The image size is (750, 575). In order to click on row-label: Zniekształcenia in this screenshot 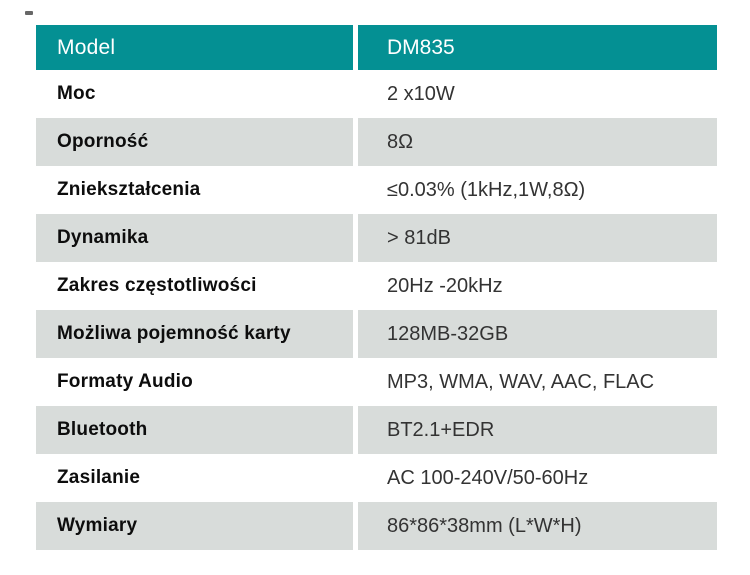, I will do `click(194, 190)`.